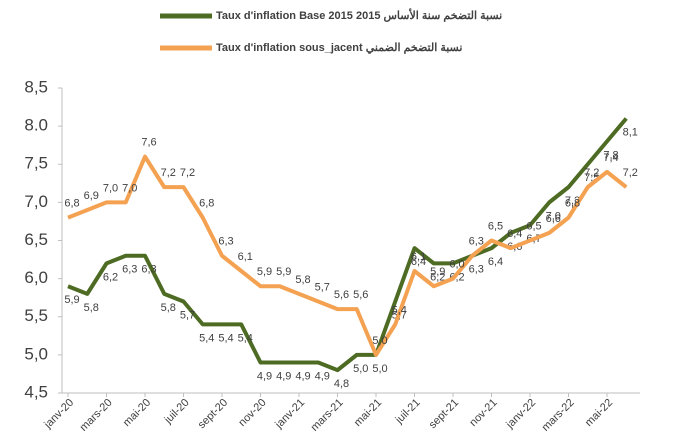  I want to click on y-tick-label: 8.0, so click(36, 125).